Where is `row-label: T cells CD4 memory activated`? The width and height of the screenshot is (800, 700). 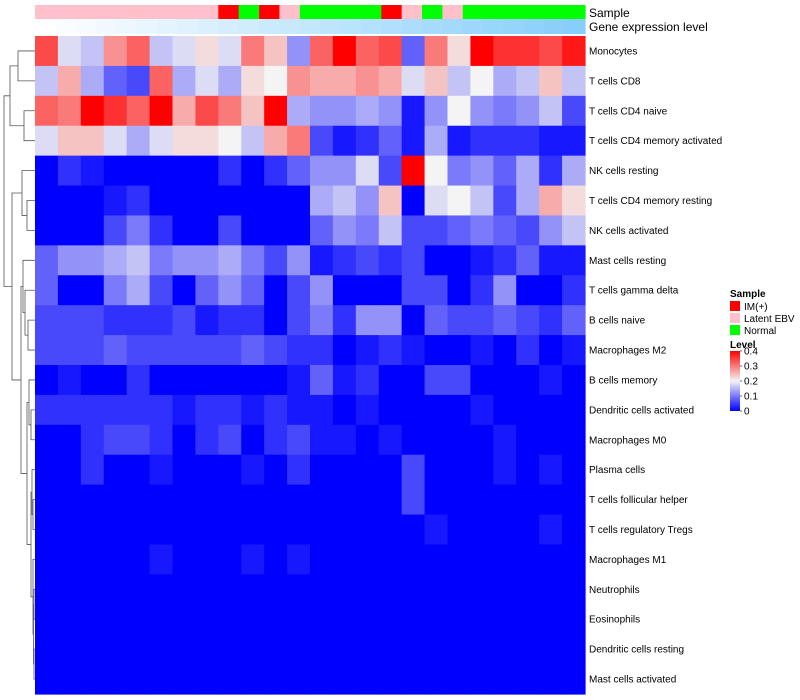
row-label: T cells CD4 memory activated is located at coordinates (655, 141).